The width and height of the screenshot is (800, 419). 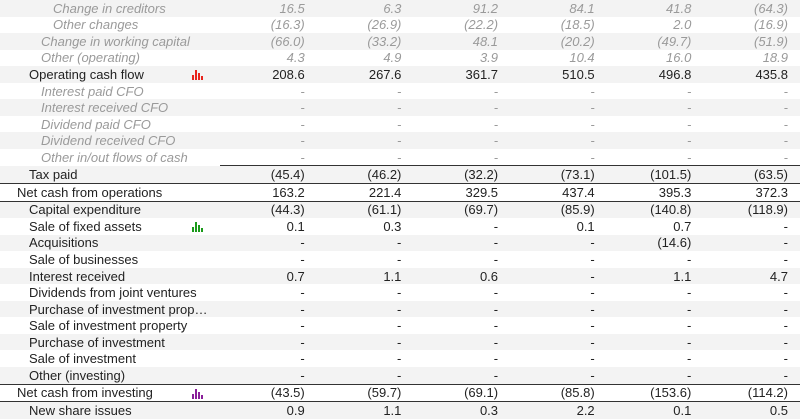 What do you see at coordinates (268, 192) in the screenshot?
I see `cell-value: 163.2` at bounding box center [268, 192].